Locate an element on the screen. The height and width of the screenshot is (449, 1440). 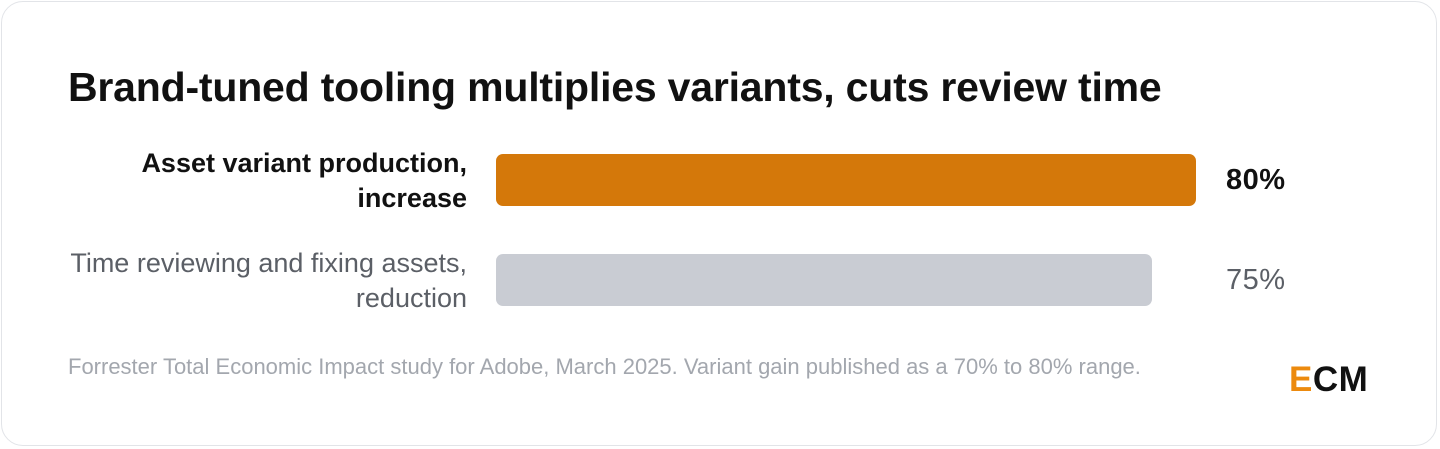
bar-asset-variant-production is located at coordinates (846, 180).